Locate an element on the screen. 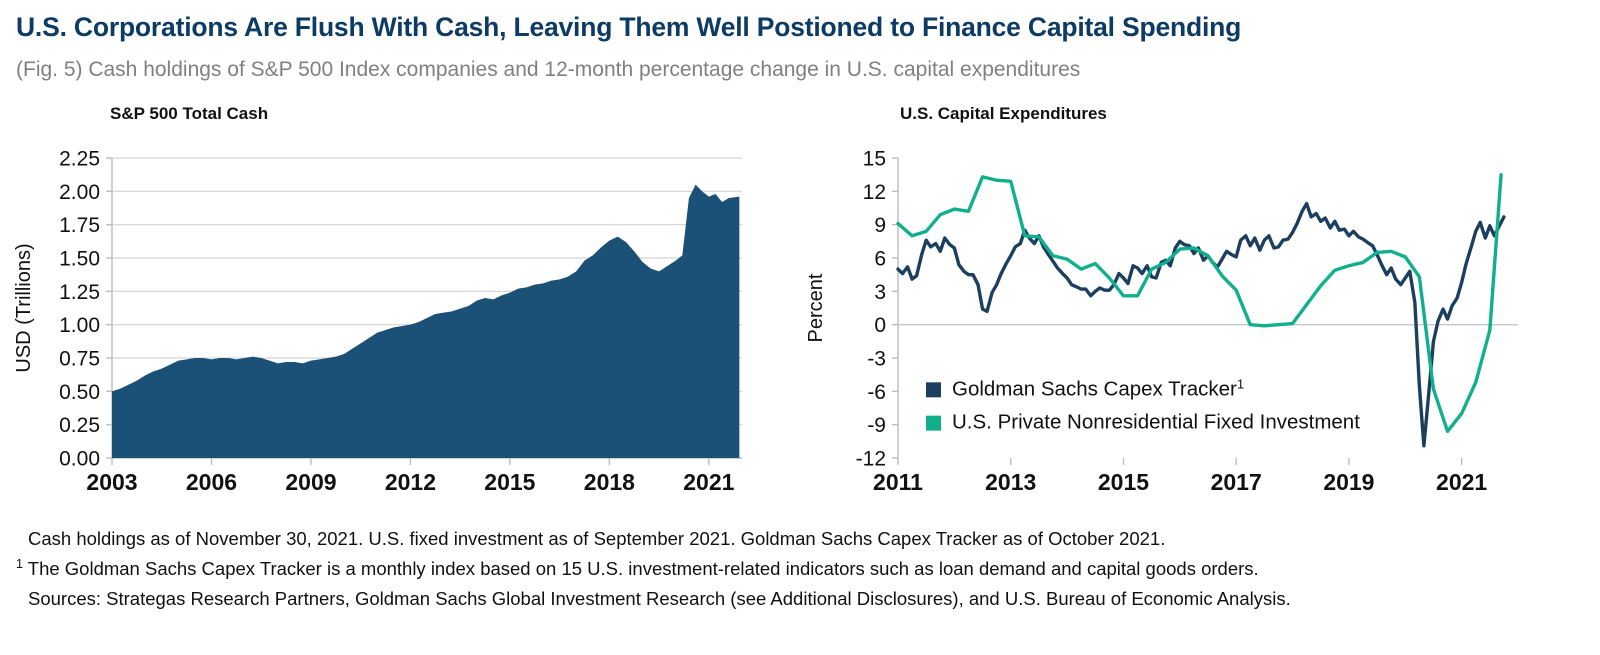  y-tick-label: 1.00 is located at coordinates (79, 325).